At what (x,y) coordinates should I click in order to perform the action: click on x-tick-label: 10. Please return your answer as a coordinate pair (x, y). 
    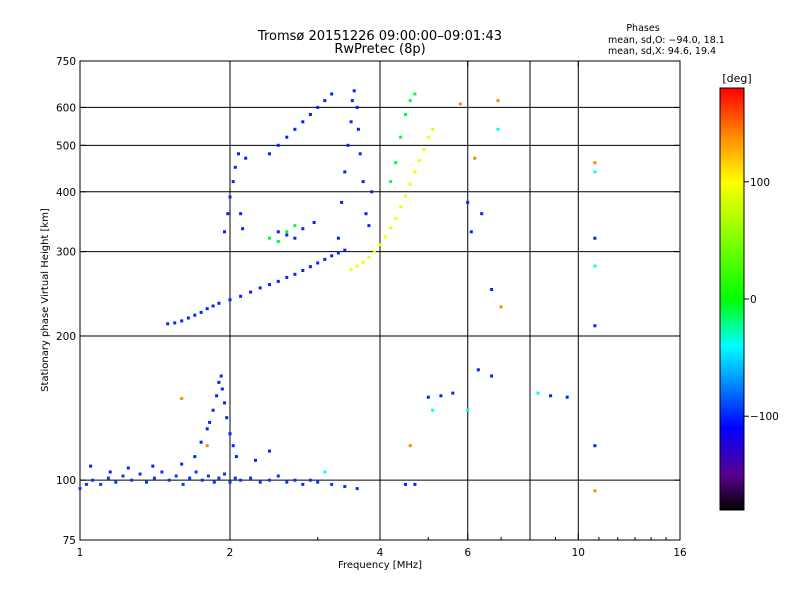
    Looking at the image, I should click on (578, 553).